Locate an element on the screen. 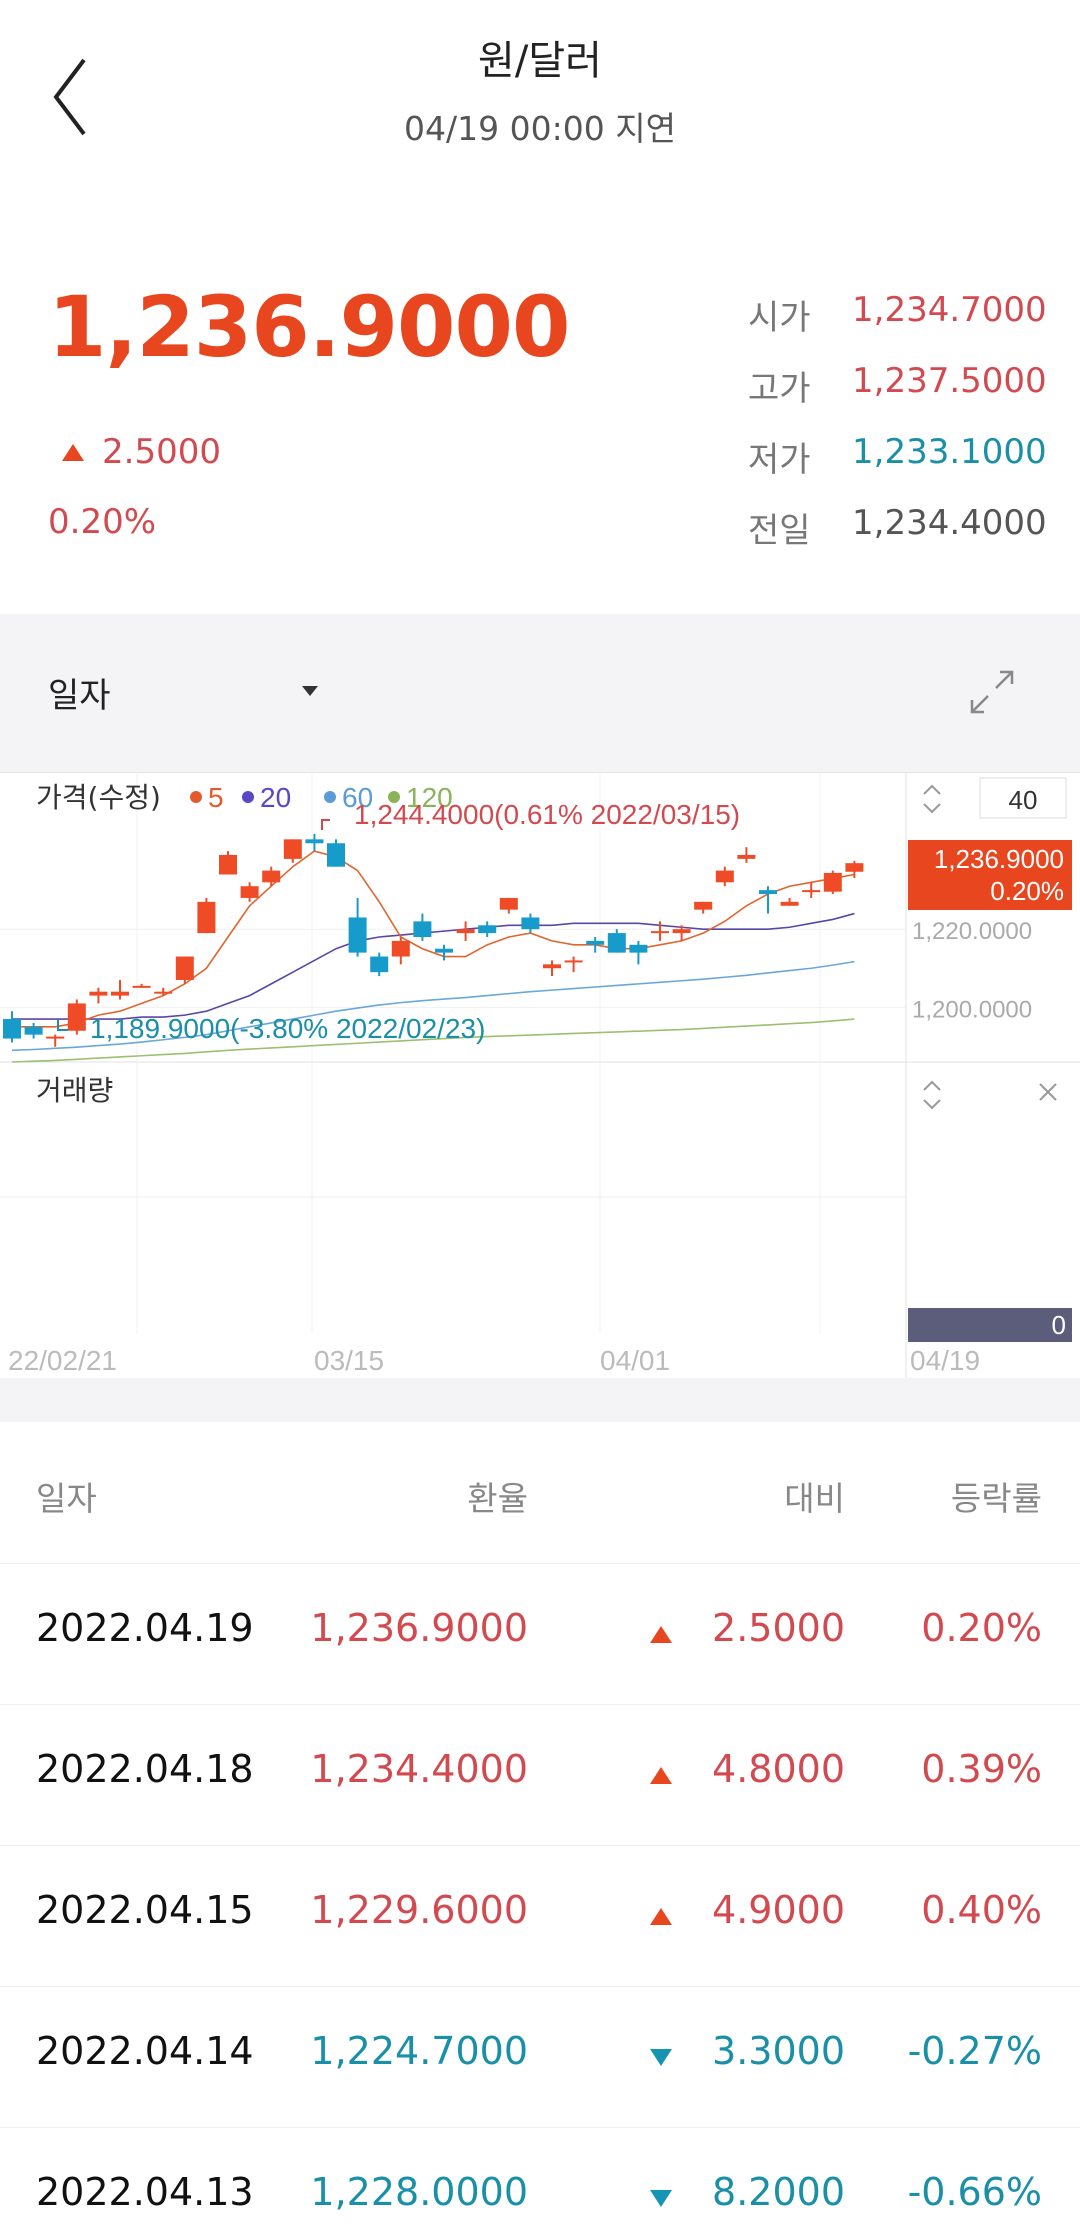 The width and height of the screenshot is (1080, 2230). current-price-label: 1,236.9000 is located at coordinates (999, 859).